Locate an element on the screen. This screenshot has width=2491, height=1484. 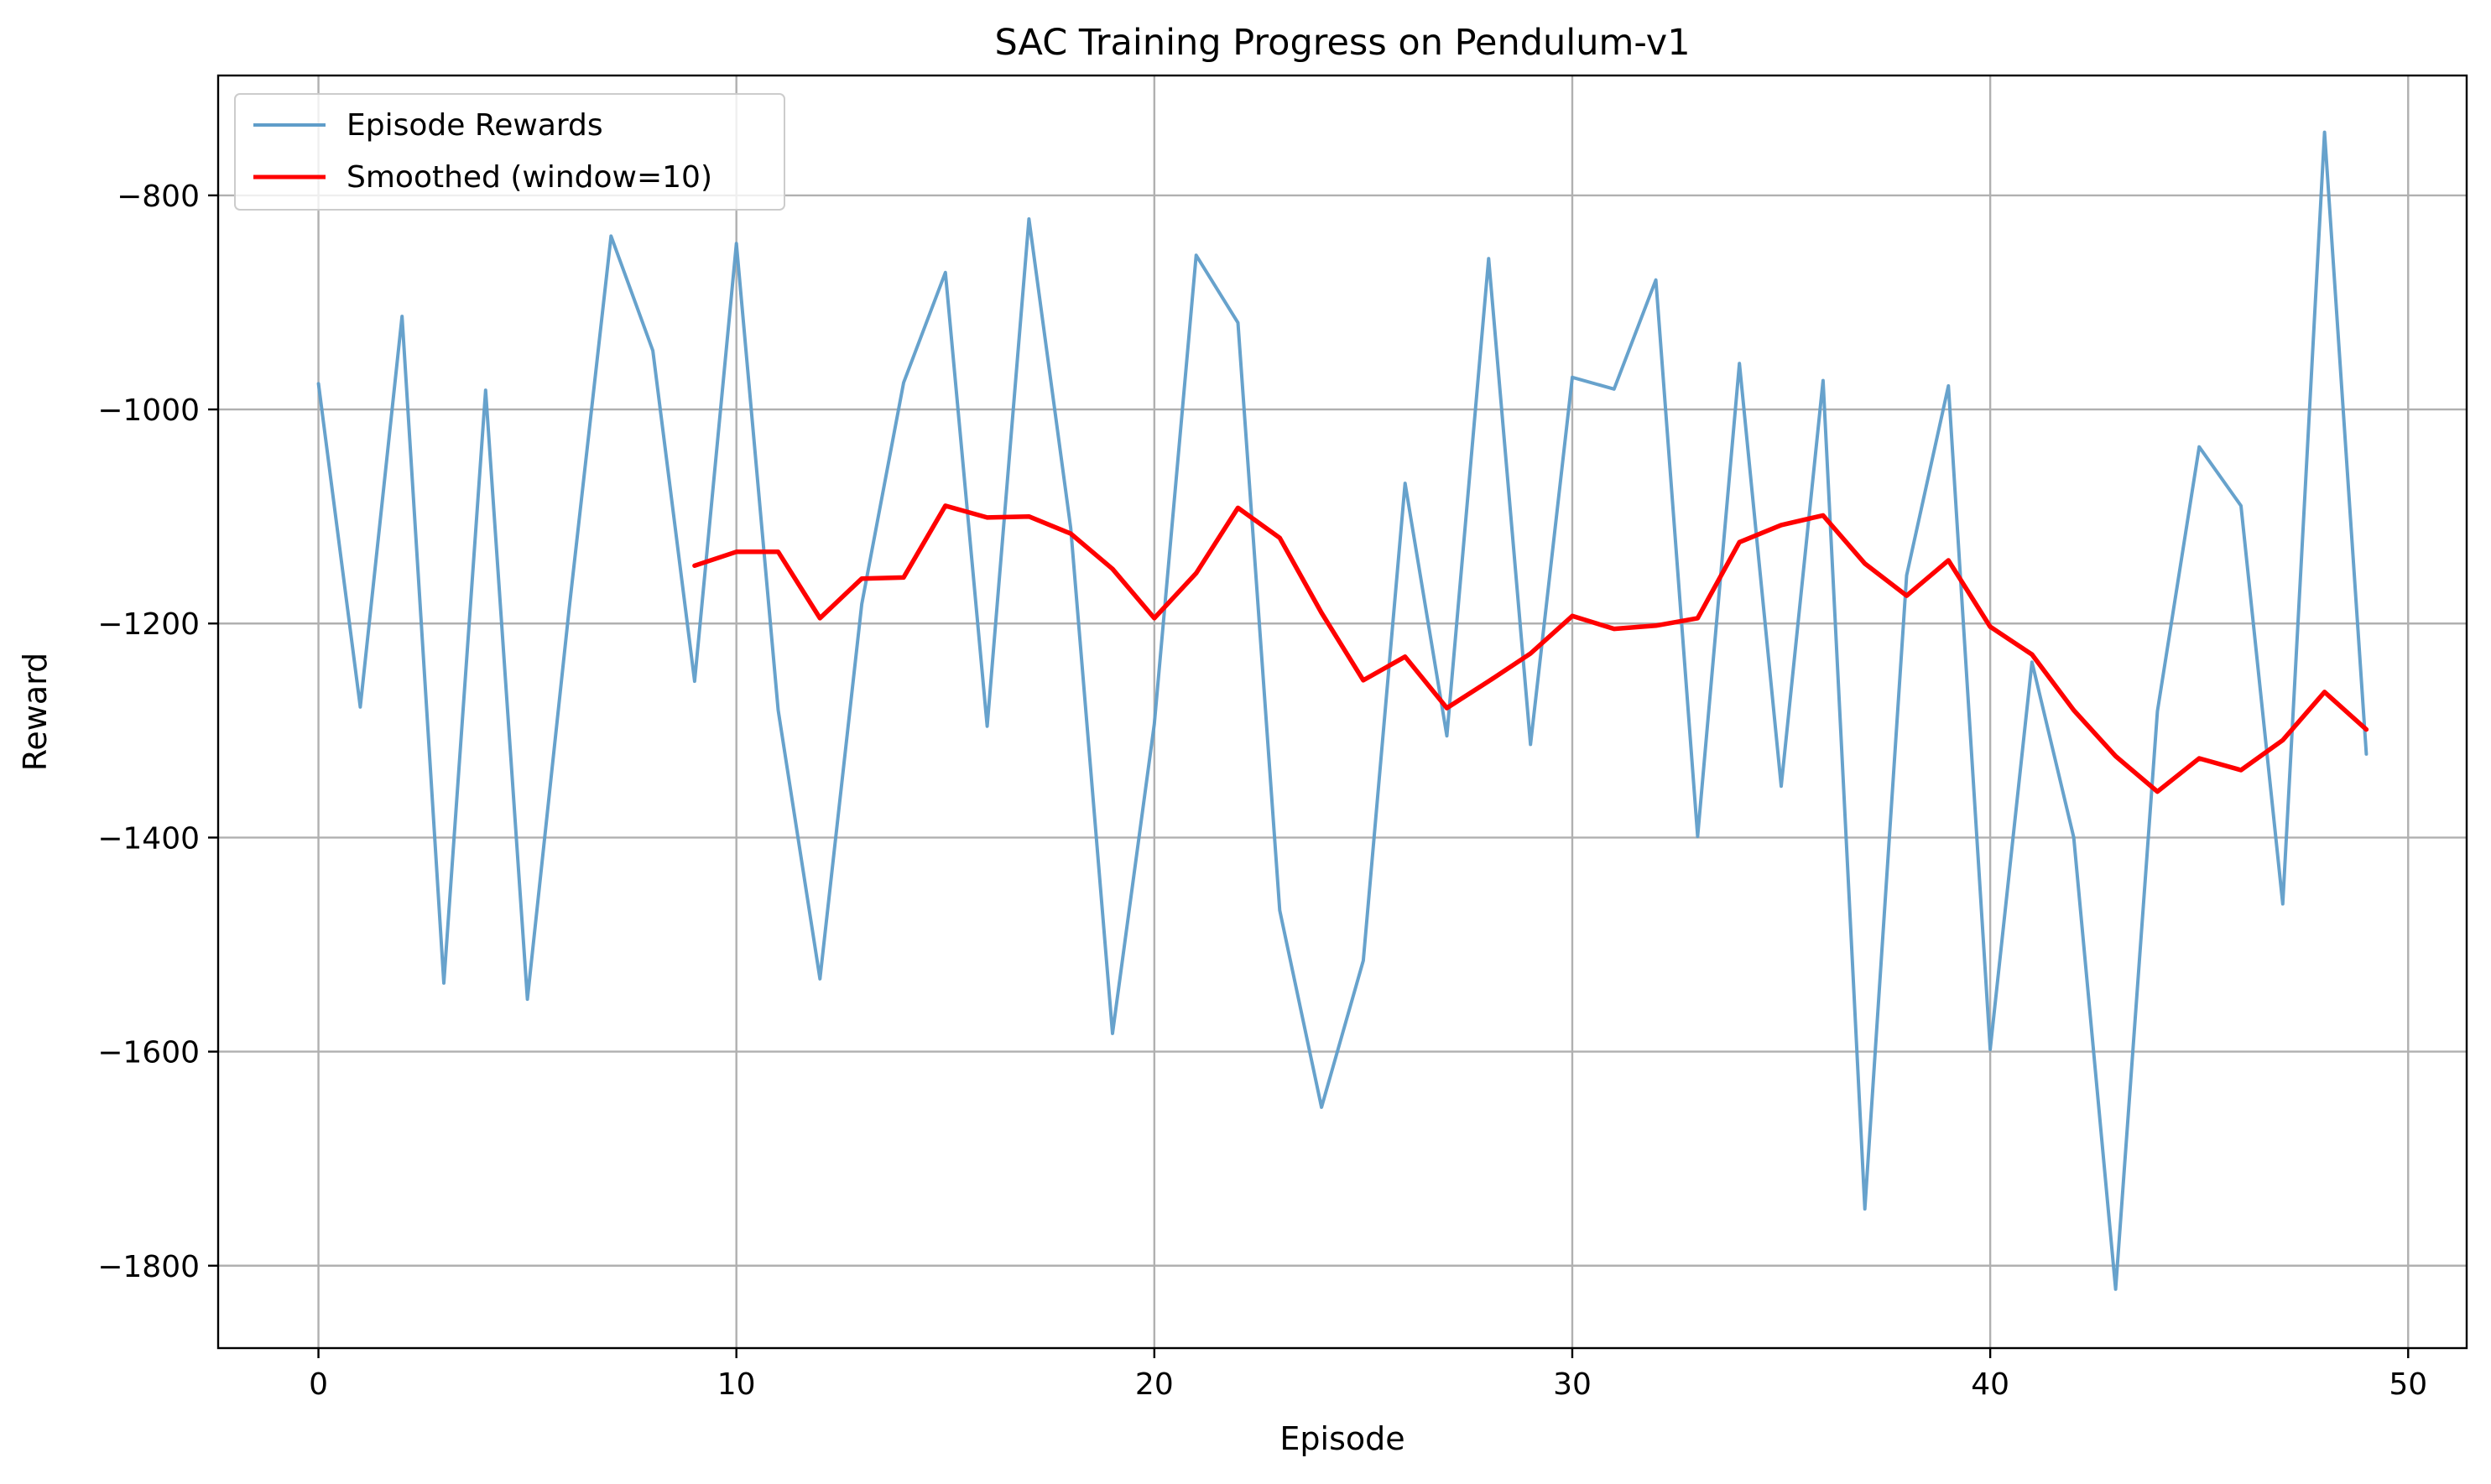
y-tick-label: −800 is located at coordinates (158, 197).